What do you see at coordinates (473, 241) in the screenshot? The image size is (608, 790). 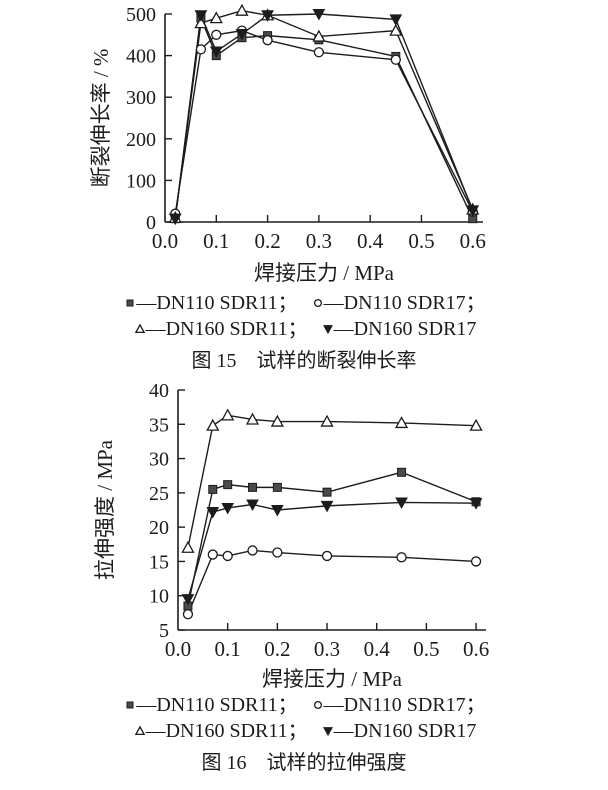 I see `axis-text: 0.6` at bounding box center [473, 241].